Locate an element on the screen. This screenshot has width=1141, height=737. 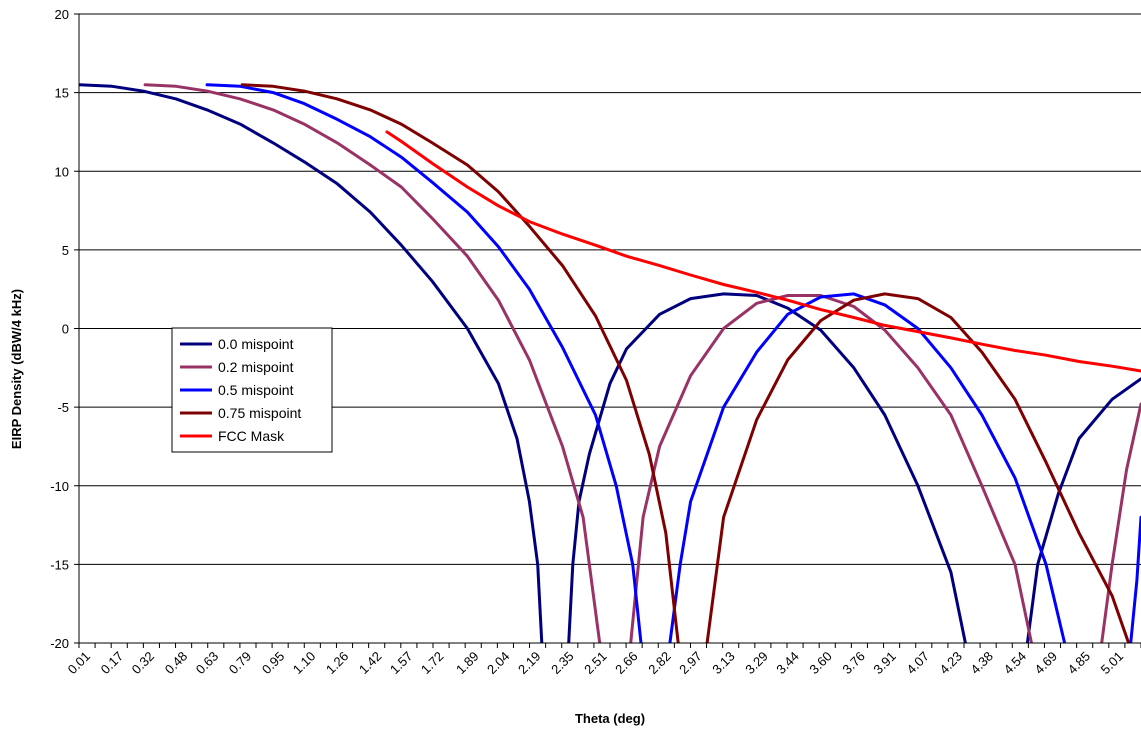
x-tick-label: 2.66 is located at coordinates (626, 663).